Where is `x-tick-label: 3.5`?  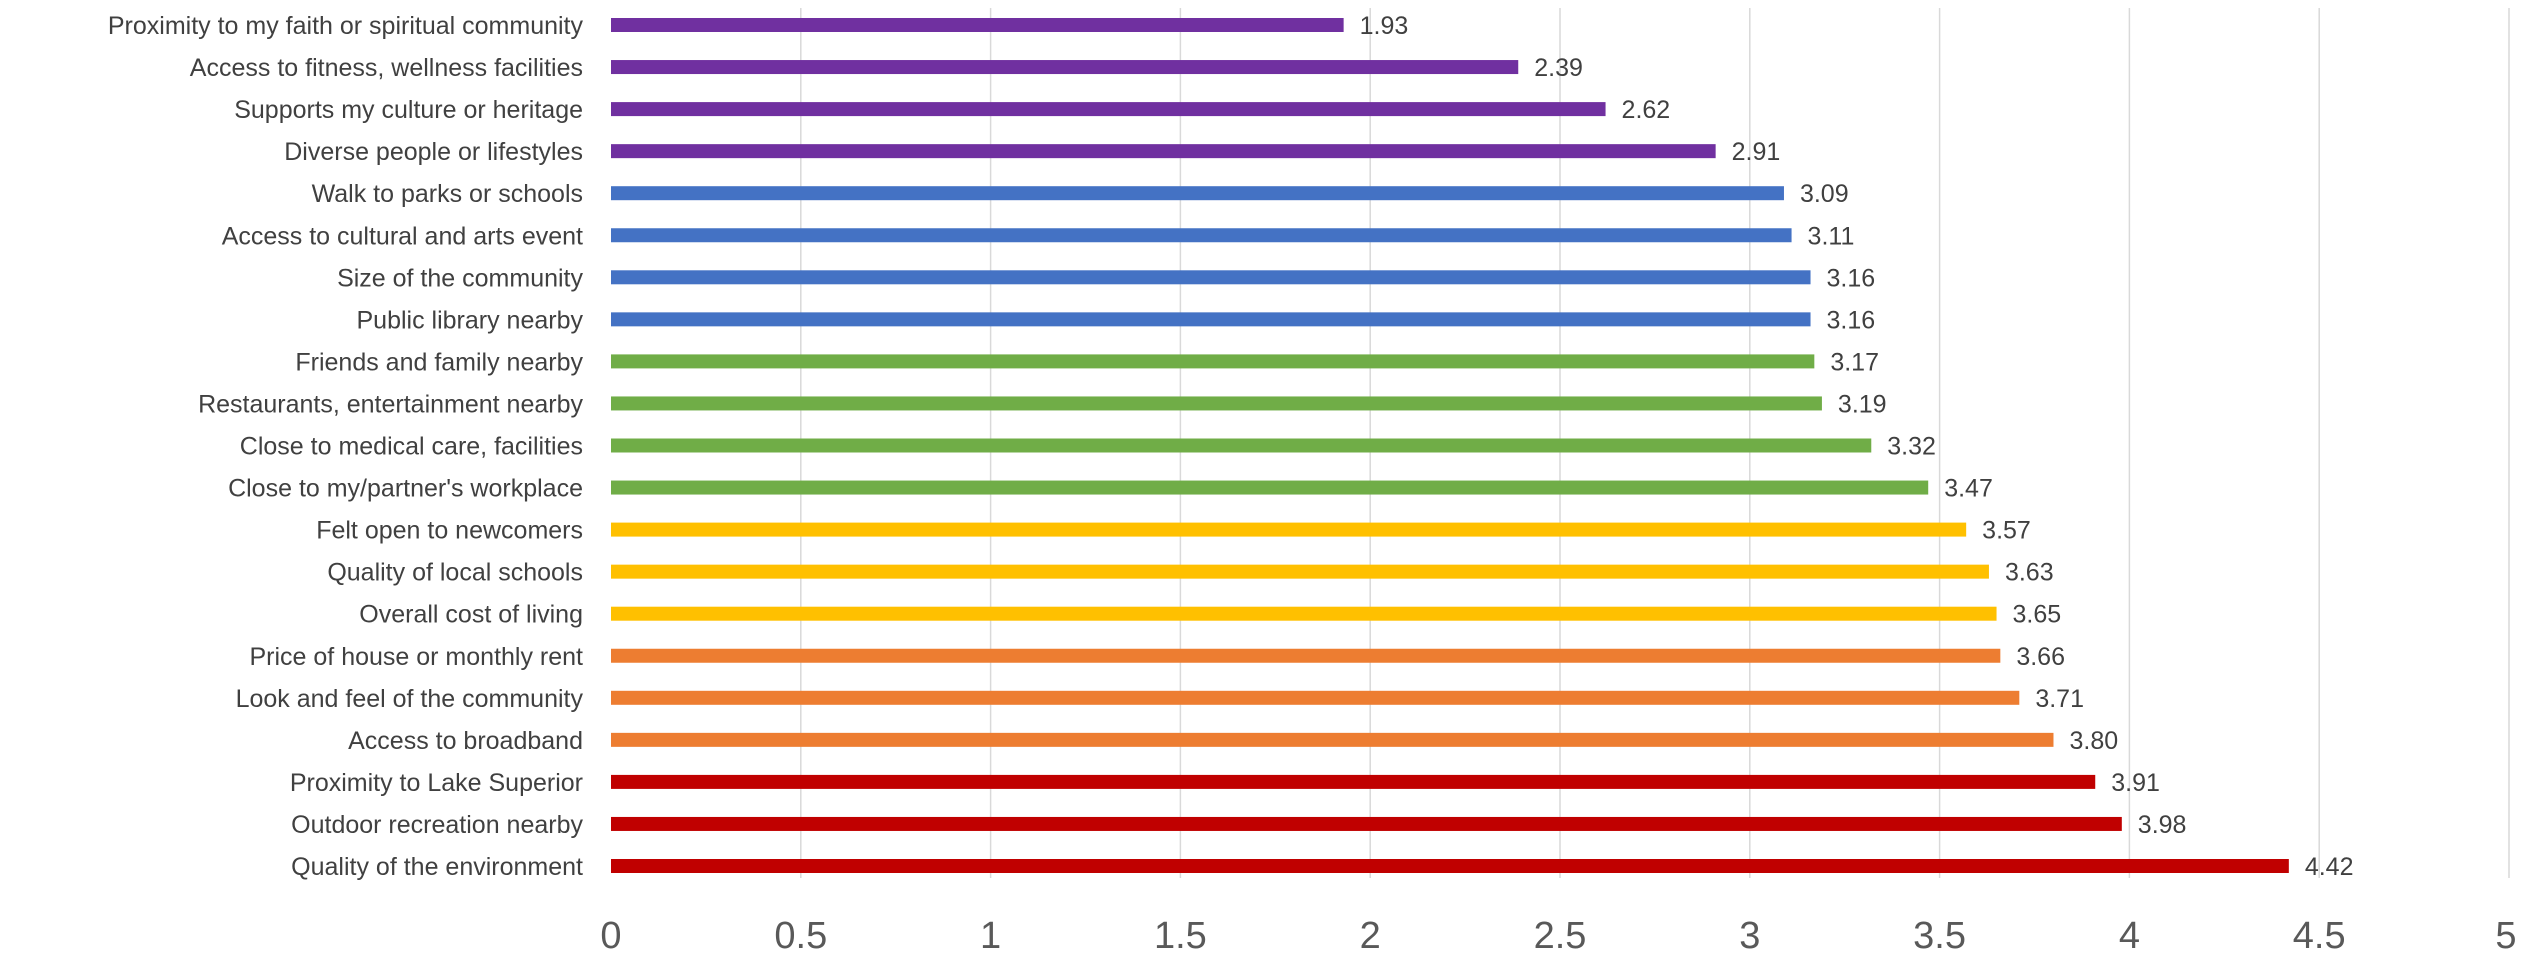
x-tick-label: 3.5 is located at coordinates (1939, 936).